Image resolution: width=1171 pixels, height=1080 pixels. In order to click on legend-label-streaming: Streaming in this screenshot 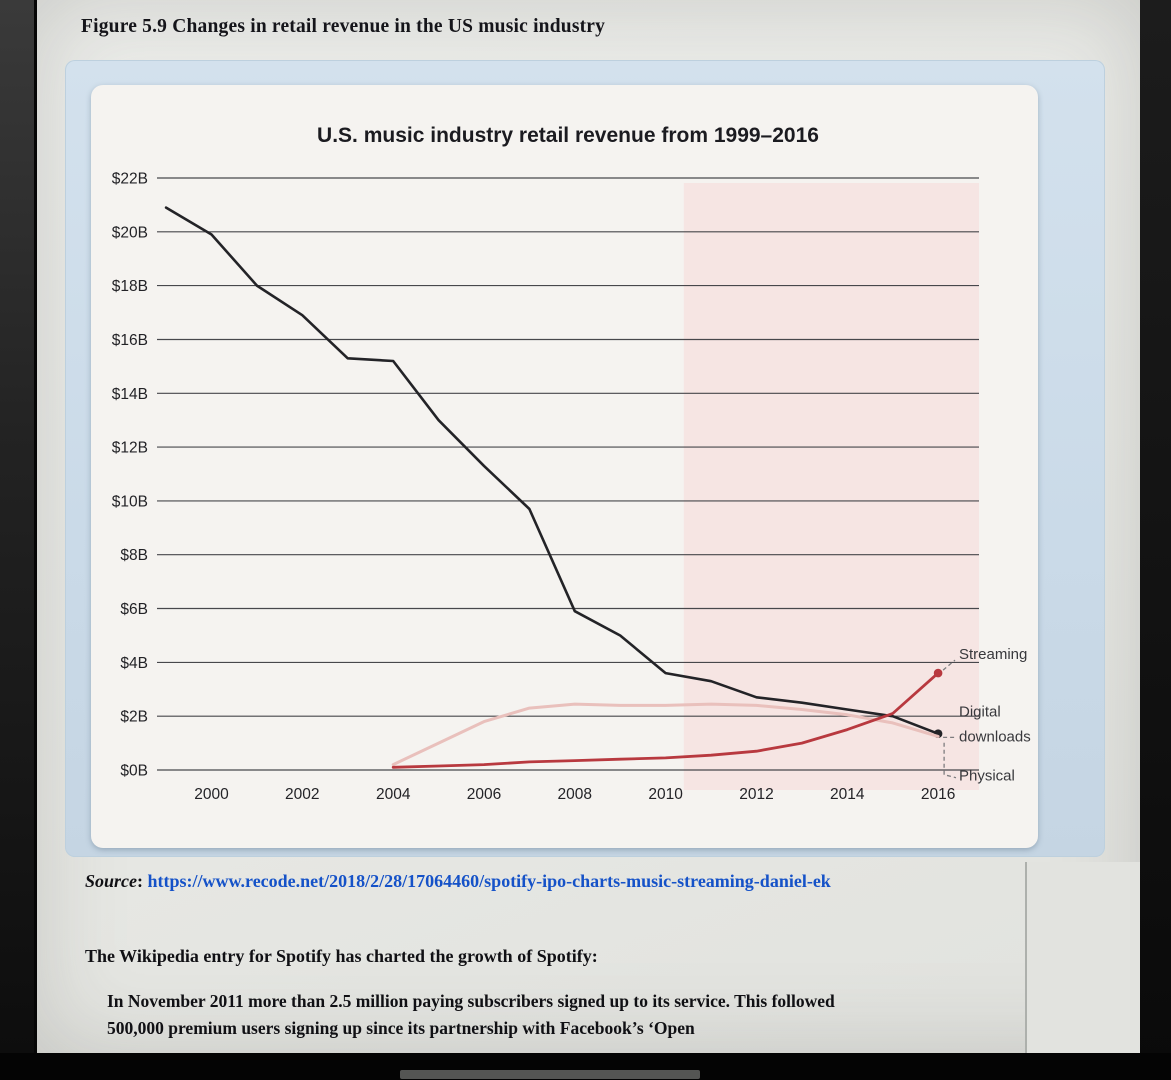, I will do `click(993, 654)`.